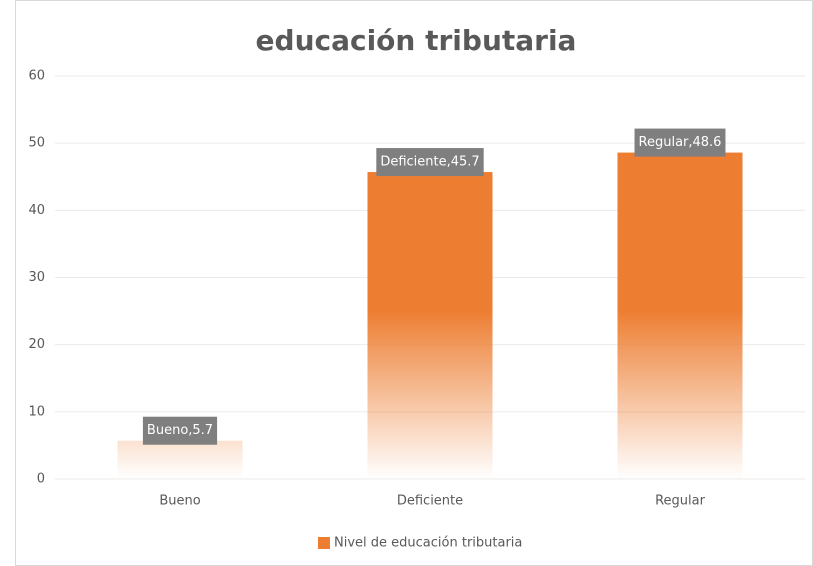  I want to click on data-label: Deficiente,45.7, so click(429, 162).